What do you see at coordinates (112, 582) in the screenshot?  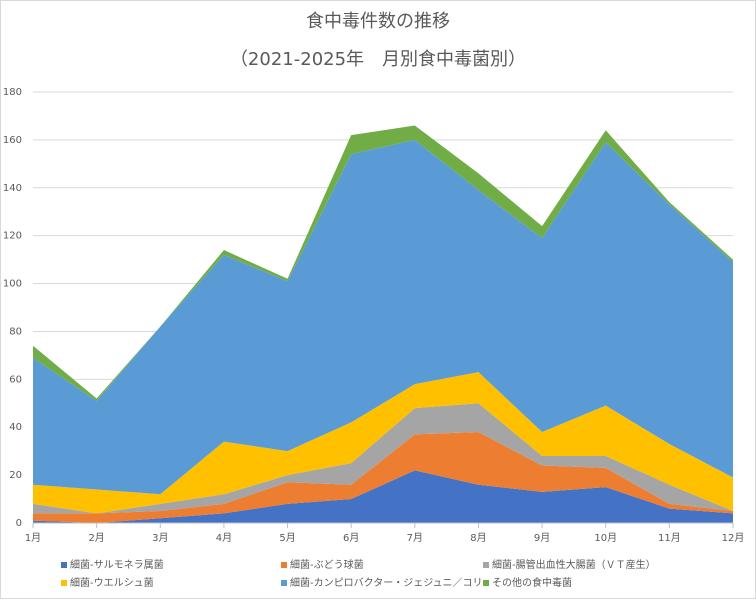 I see `legend-label: 細菌-ウエルシュ菌` at bounding box center [112, 582].